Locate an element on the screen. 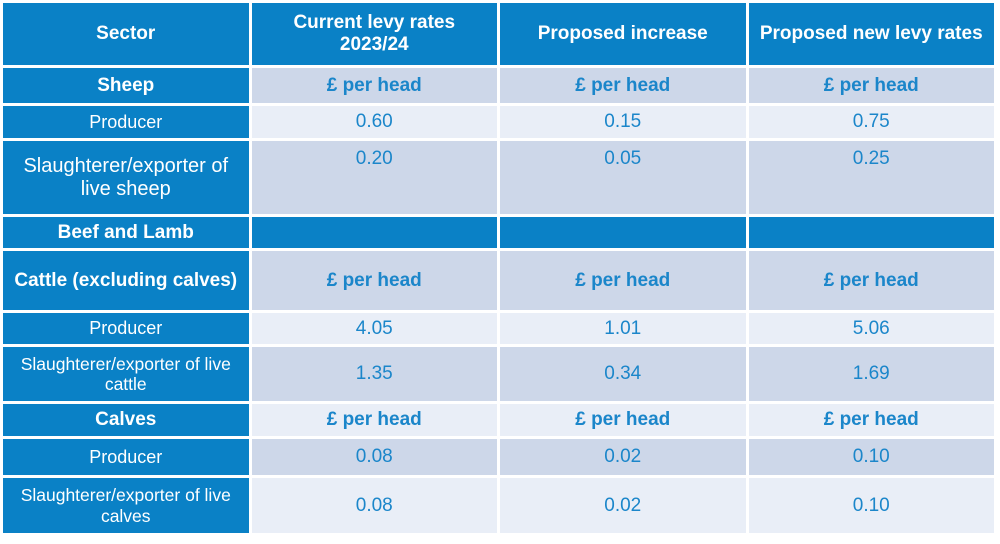 The image size is (1000, 544). value-cell: 4.05 is located at coordinates (374, 328).